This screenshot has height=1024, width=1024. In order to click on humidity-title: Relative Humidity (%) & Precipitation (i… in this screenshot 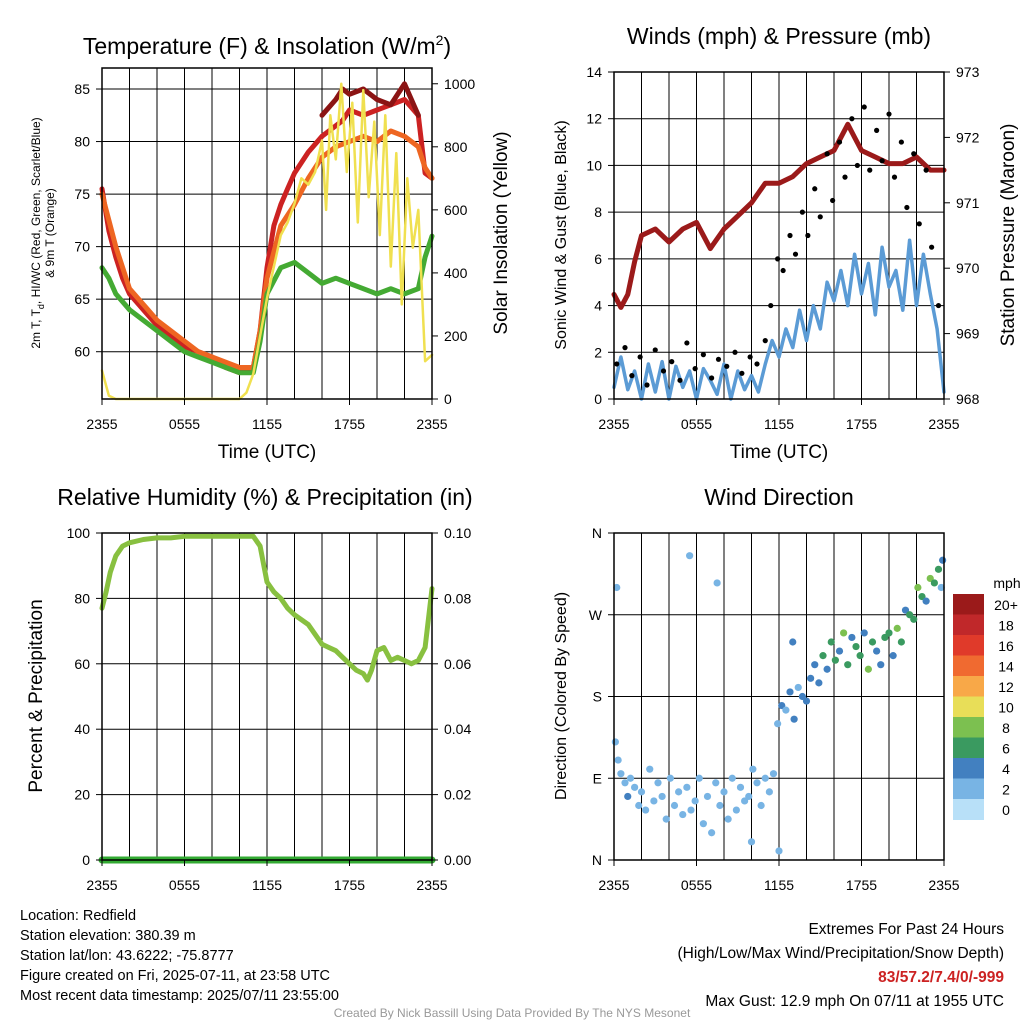, I will do `click(264, 497)`.